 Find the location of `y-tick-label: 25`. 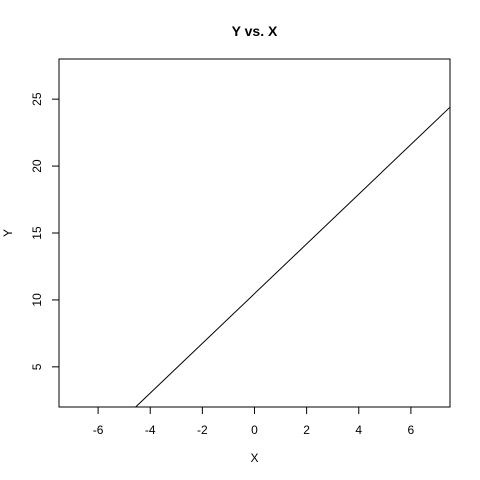

y-tick-label: 25 is located at coordinates (37, 99).